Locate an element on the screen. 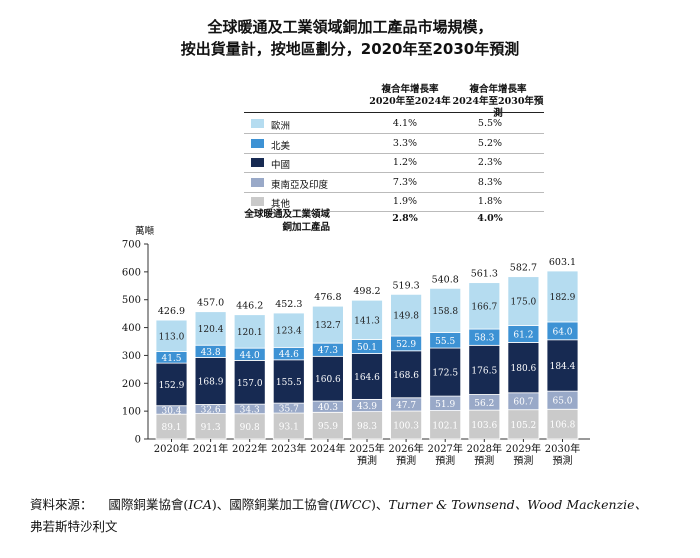 The height and width of the screenshot is (558, 700). legend-label: 其他 is located at coordinates (281, 204).